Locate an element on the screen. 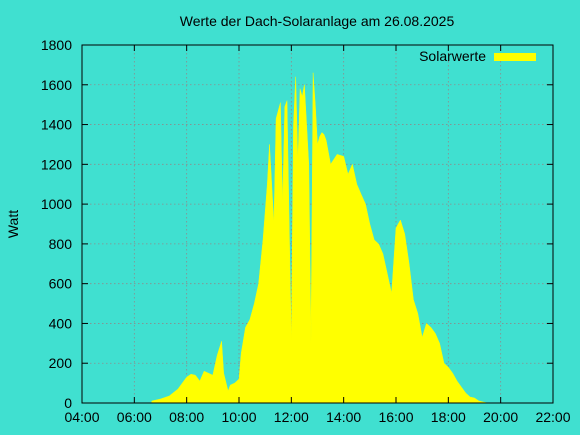  chart-title: Werte der Dach-Solaranlage am 26.08.2025 is located at coordinates (317, 21).